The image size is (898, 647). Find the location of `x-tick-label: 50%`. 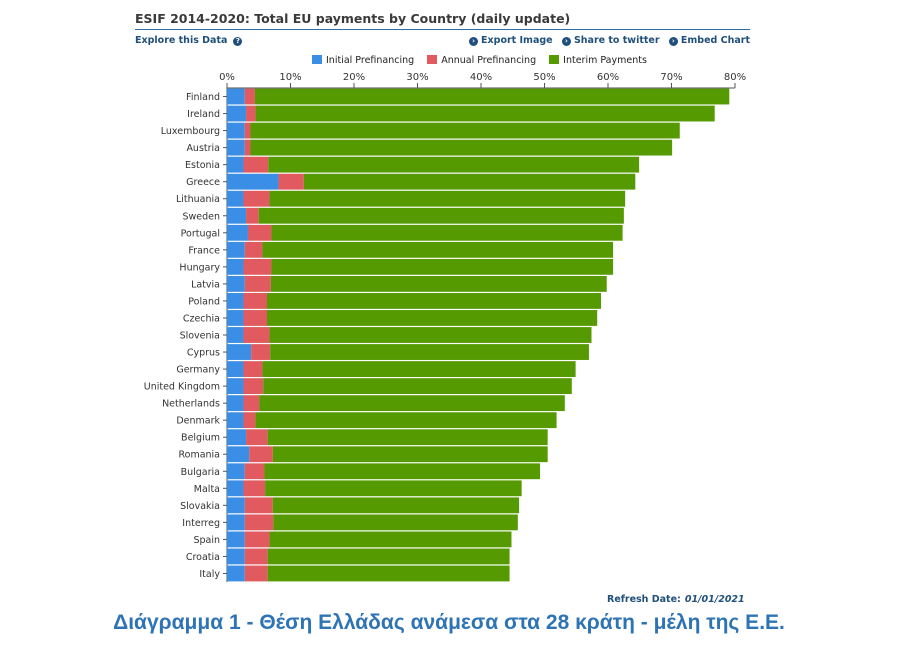

x-tick-label: 50% is located at coordinates (544, 77).